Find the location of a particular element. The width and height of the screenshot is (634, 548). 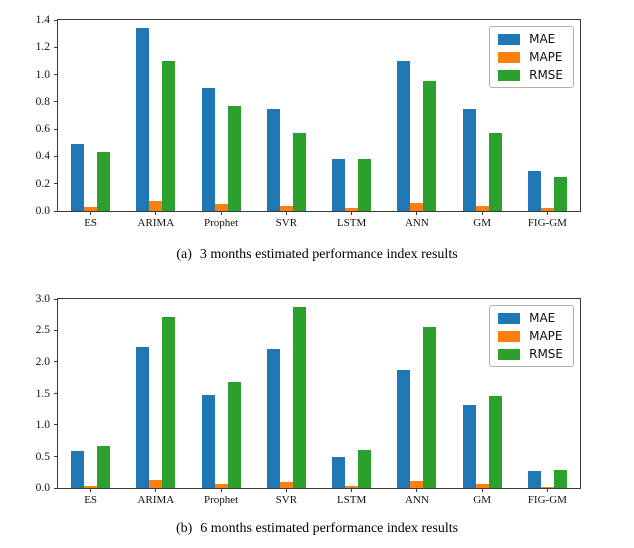

x-tick-label: FIG-GM is located at coordinates (547, 500).